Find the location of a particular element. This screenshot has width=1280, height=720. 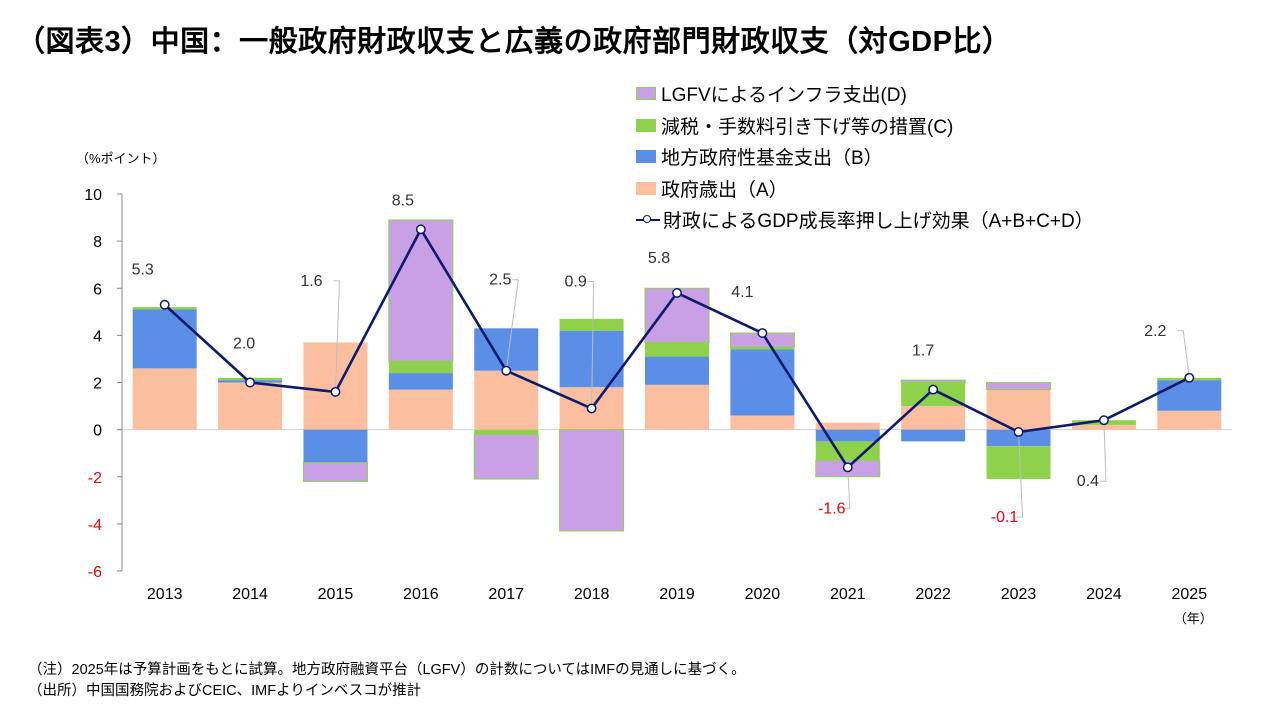

bar-d-2022 is located at coordinates (933, 381).